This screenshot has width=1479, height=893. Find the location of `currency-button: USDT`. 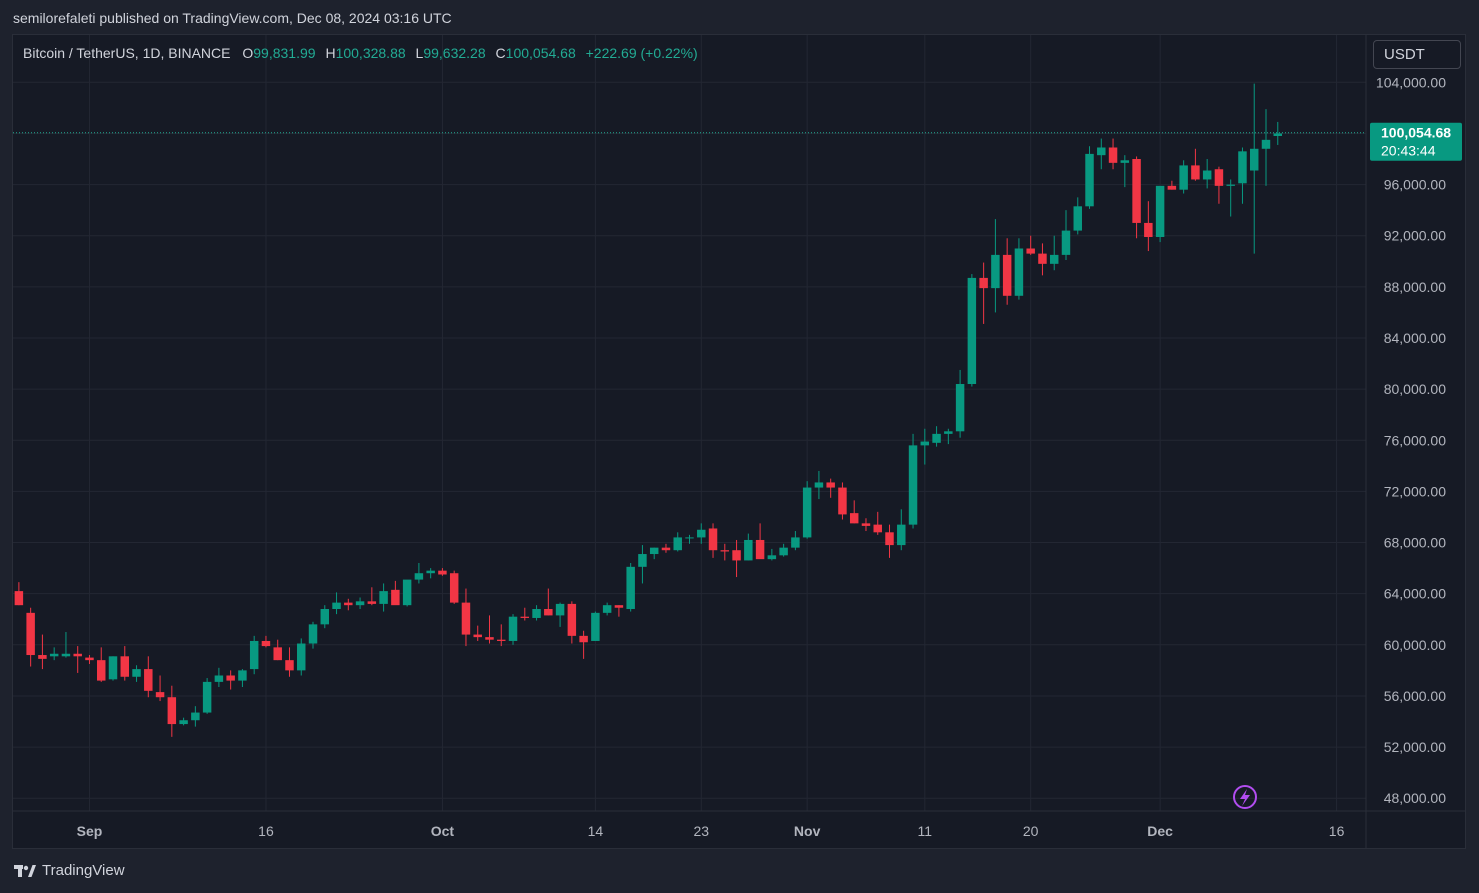

currency-button: USDT is located at coordinates (1417, 54).